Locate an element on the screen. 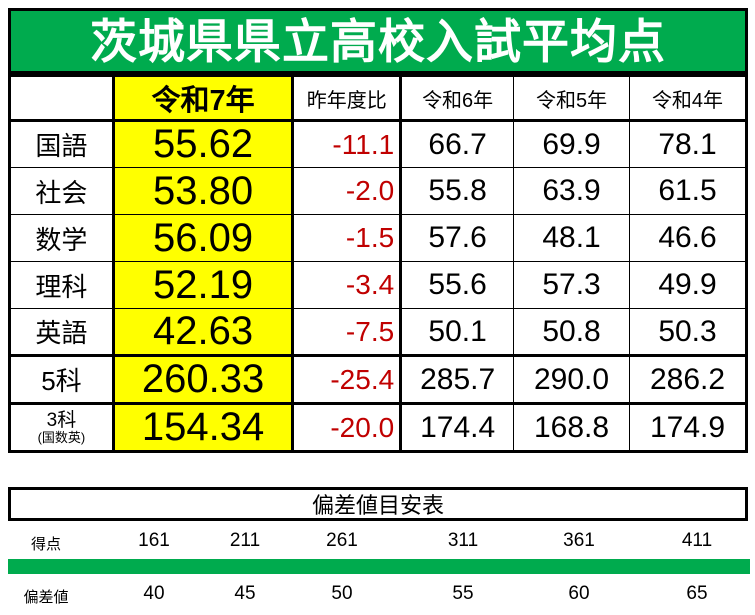 The height and width of the screenshot is (615, 755). r6-score-cell: 285.7 is located at coordinates (457, 380).